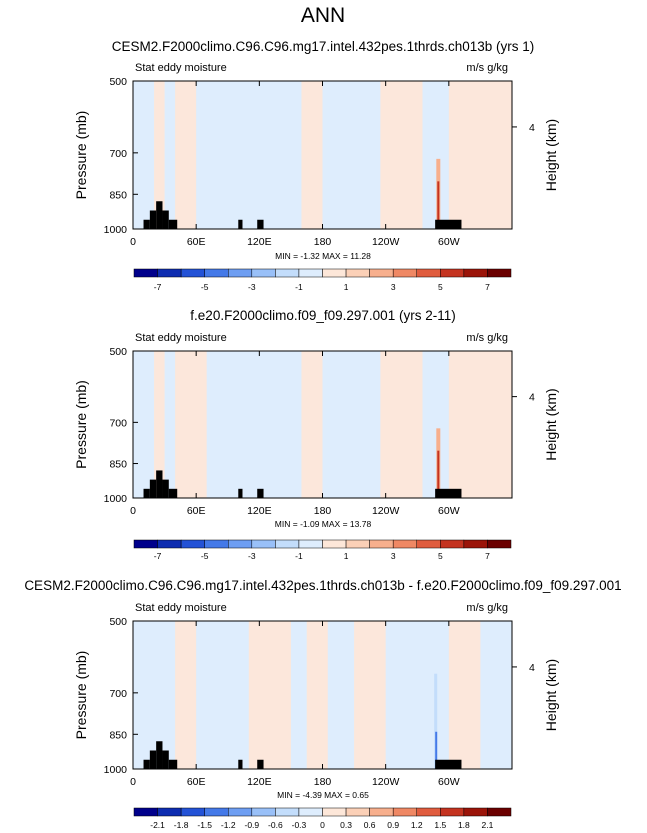 This screenshot has height=833, width=647. What do you see at coordinates (393, 287) in the screenshot?
I see `colorbar-label: 3` at bounding box center [393, 287].